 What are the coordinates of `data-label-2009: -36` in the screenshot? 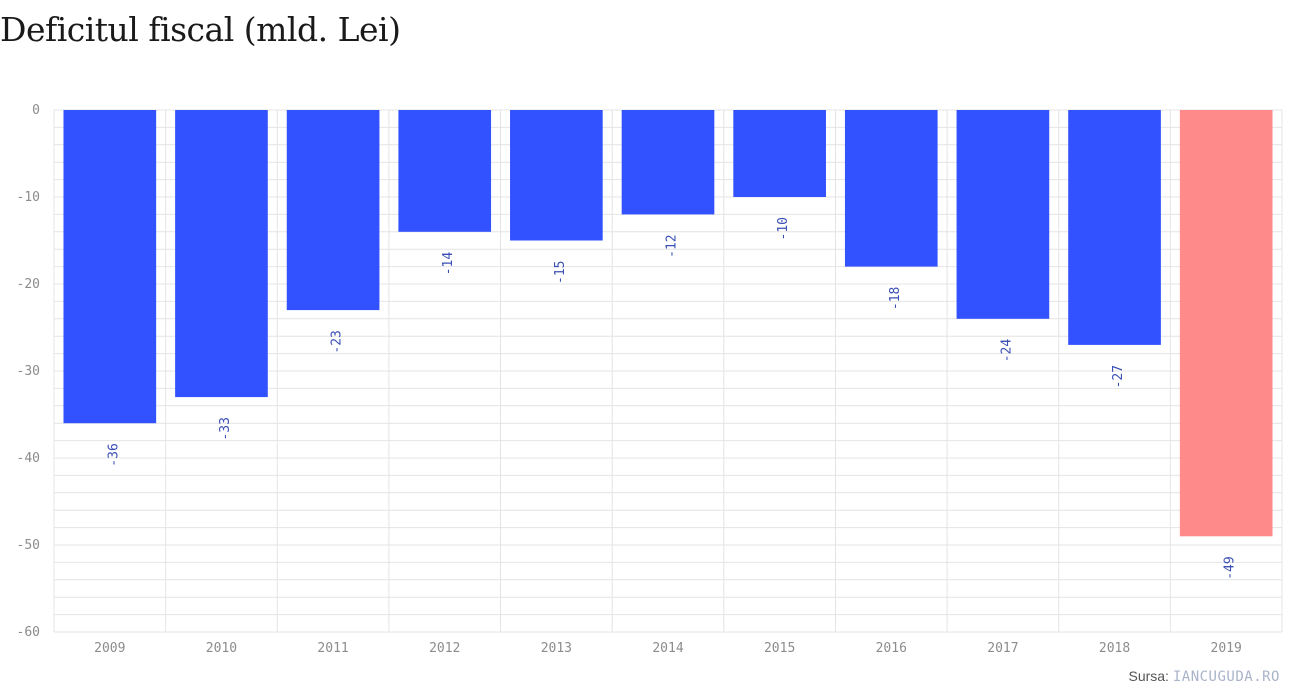 It's located at (113, 454).